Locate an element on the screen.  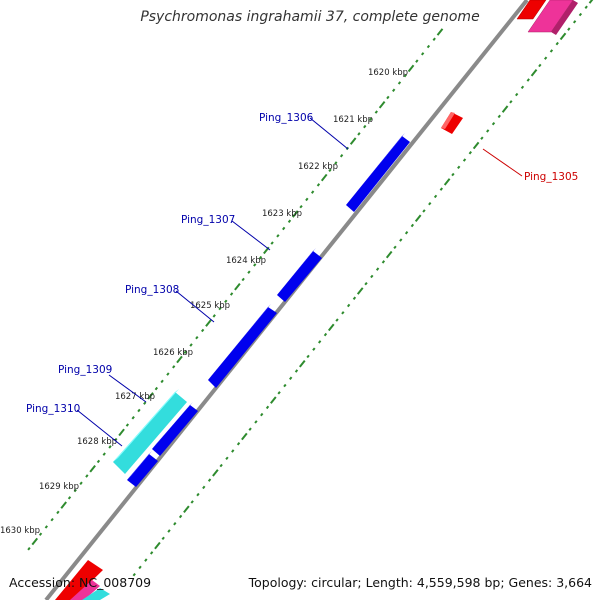
gene-label: Ping_1307 is located at coordinates (208, 220).